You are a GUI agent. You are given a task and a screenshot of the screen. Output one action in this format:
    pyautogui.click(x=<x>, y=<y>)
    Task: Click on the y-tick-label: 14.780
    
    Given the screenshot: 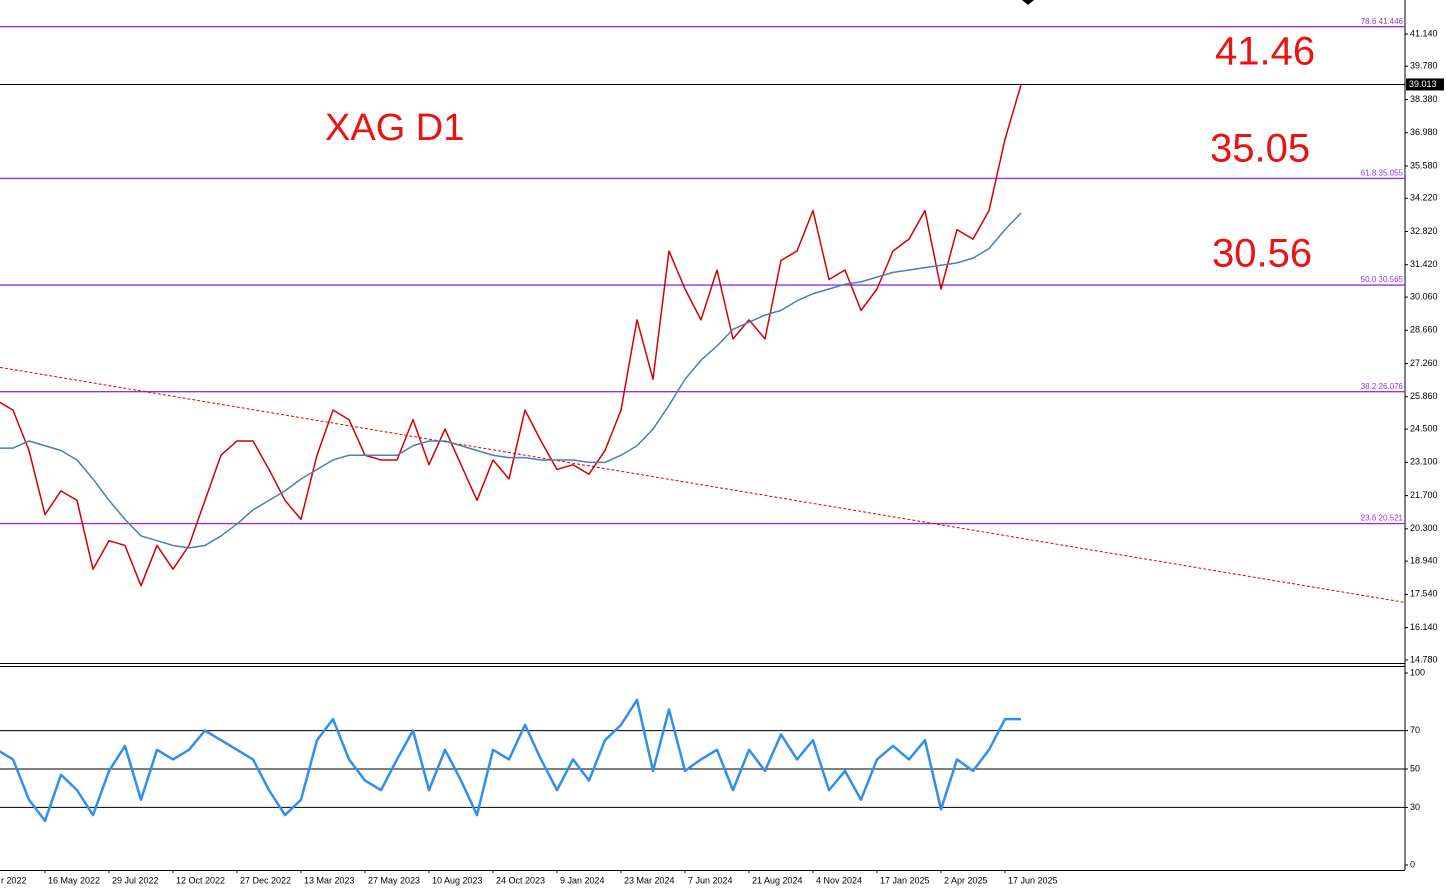 What is the action you would take?
    pyautogui.click(x=1424, y=659)
    